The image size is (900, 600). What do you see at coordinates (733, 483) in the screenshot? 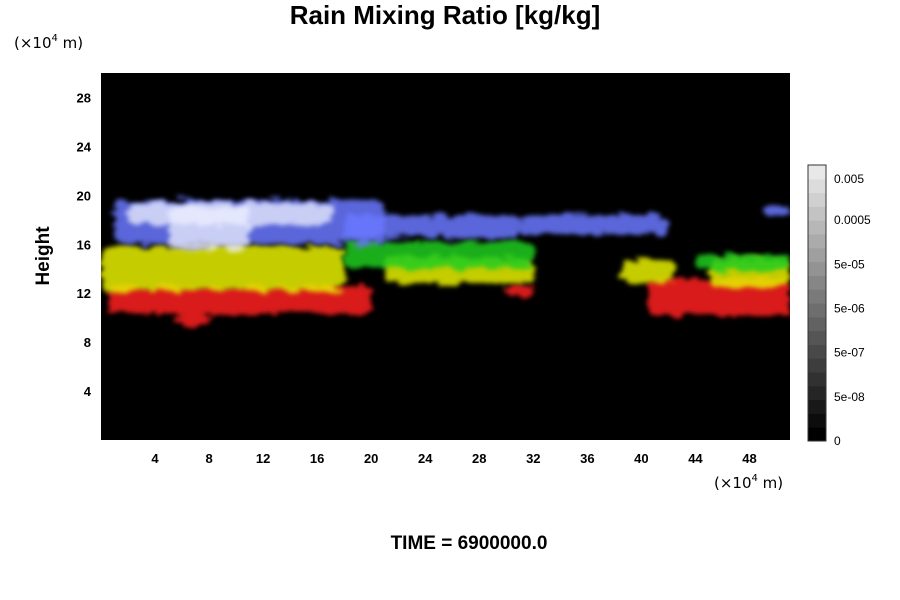
I see `x-unit-prefix: (×10` at bounding box center [733, 483].